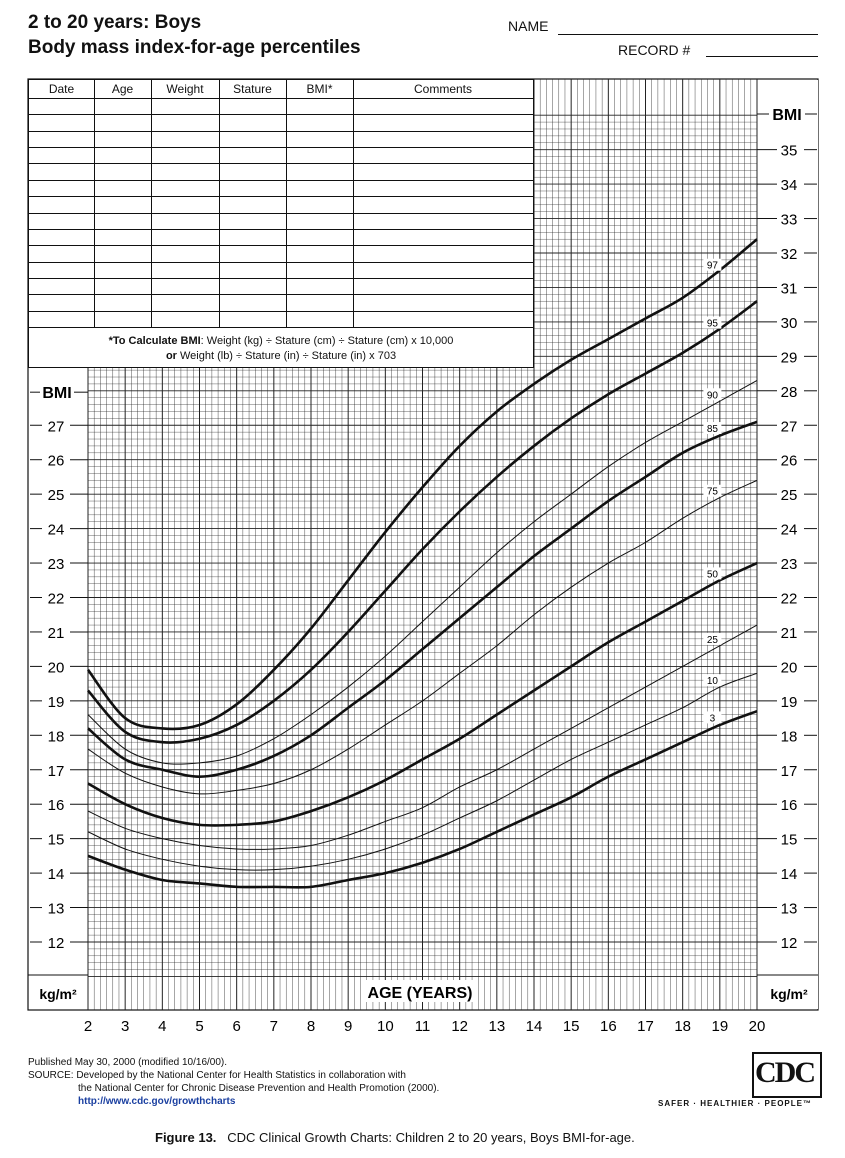 The image size is (845, 1158). Describe the element at coordinates (252, 89) in the screenshot. I see `table-header-stature: Stature` at that location.